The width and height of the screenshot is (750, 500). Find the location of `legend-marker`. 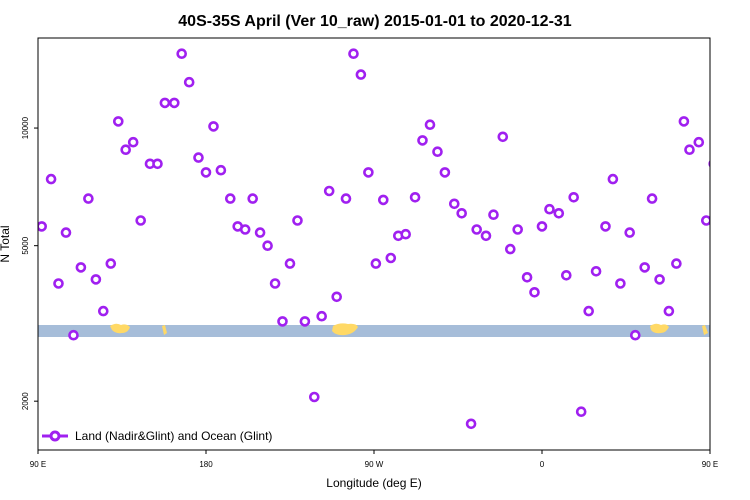

legend-marker is located at coordinates (55, 436).